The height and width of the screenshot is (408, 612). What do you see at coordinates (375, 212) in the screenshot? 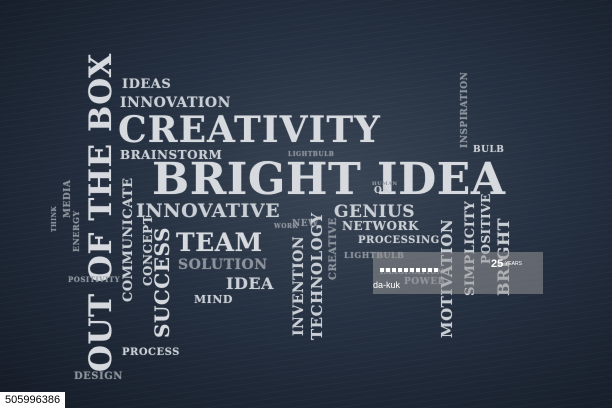
I see `word-genius: GENIUS` at bounding box center [375, 212].